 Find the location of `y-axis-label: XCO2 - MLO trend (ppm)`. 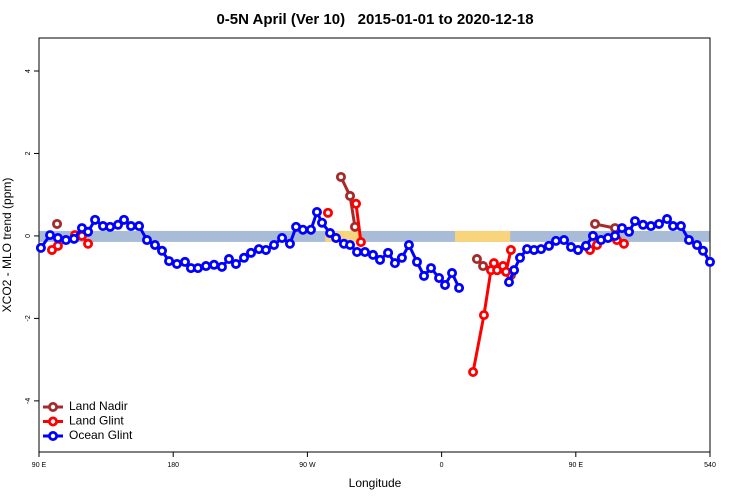

y-axis-label: XCO2 - MLO trend (ppm) is located at coordinates (7, 245).